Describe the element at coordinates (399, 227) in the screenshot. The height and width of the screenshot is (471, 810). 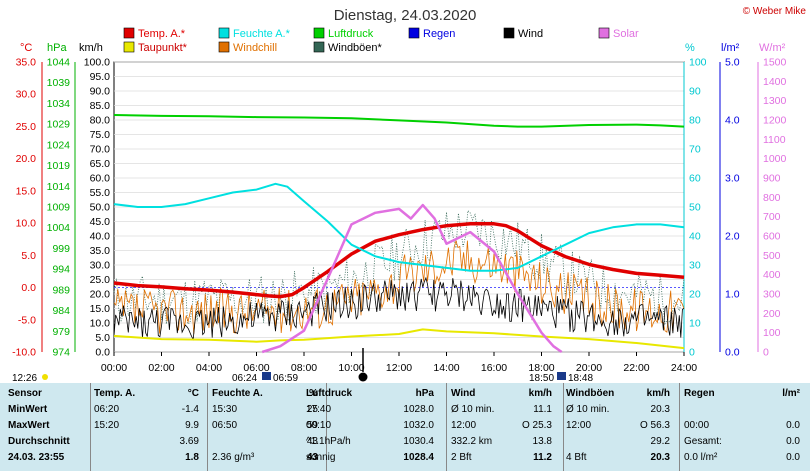
I see `series-line` at that location.